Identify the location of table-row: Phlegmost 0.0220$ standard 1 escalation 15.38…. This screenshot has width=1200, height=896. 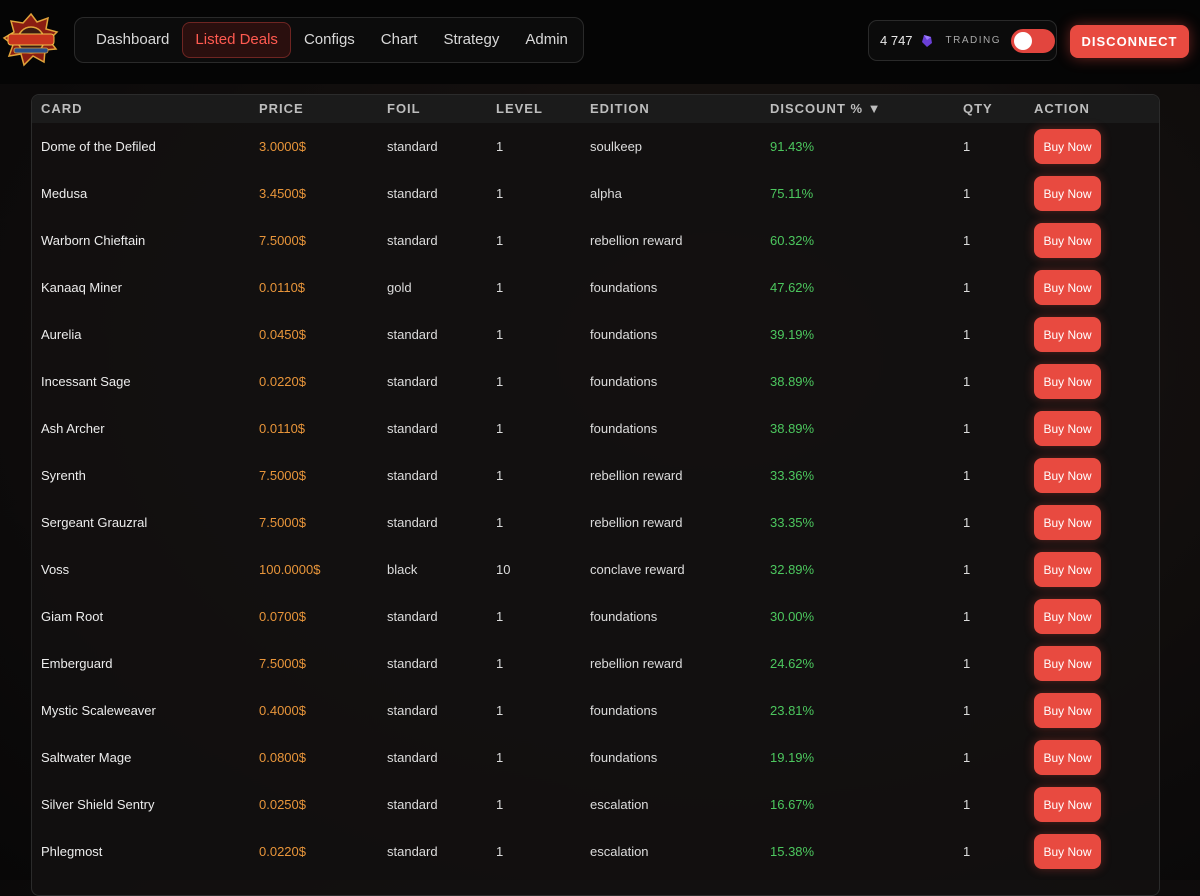
(595, 851).